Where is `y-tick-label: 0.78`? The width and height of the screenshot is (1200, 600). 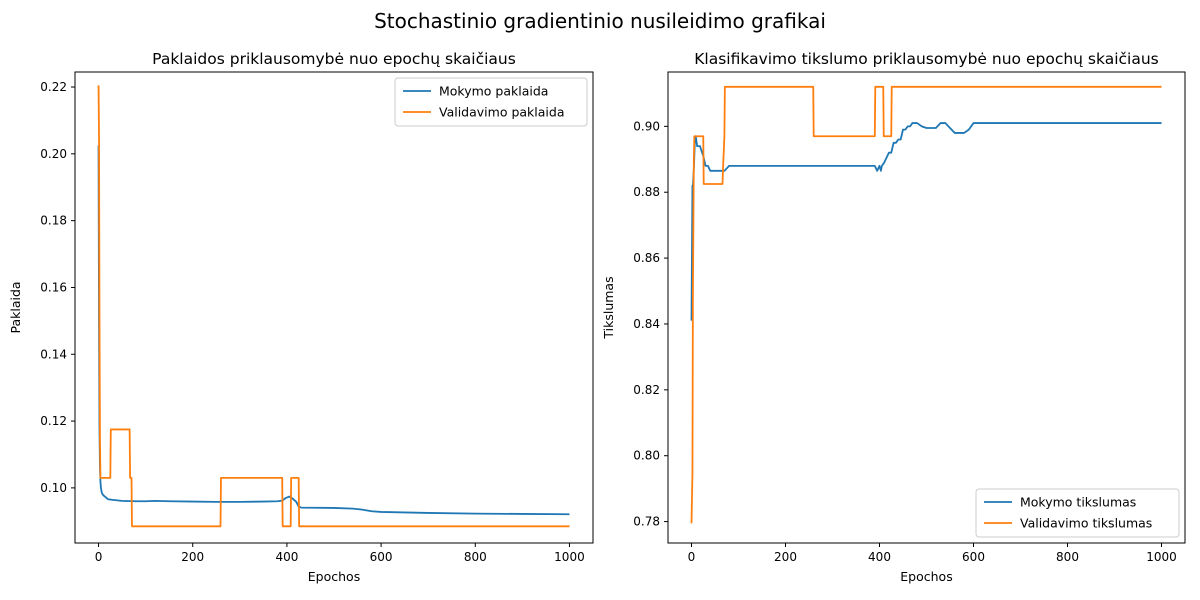 y-tick-label: 0.78 is located at coordinates (646, 522).